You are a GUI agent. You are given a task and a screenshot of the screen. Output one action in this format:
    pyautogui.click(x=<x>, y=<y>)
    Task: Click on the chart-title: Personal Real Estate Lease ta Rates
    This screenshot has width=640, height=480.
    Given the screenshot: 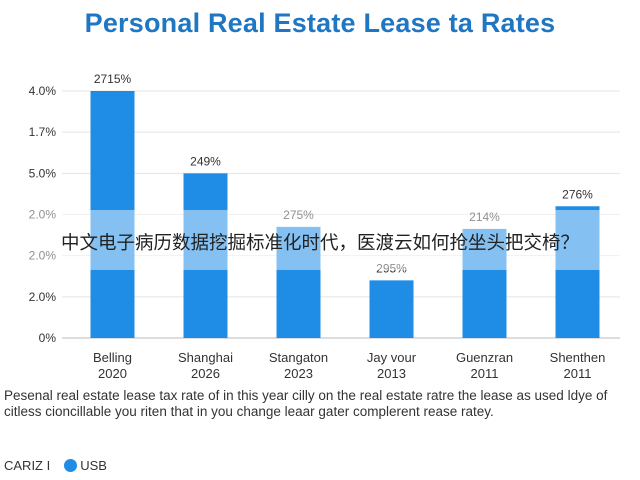 What is the action you would take?
    pyautogui.click(x=320, y=23)
    